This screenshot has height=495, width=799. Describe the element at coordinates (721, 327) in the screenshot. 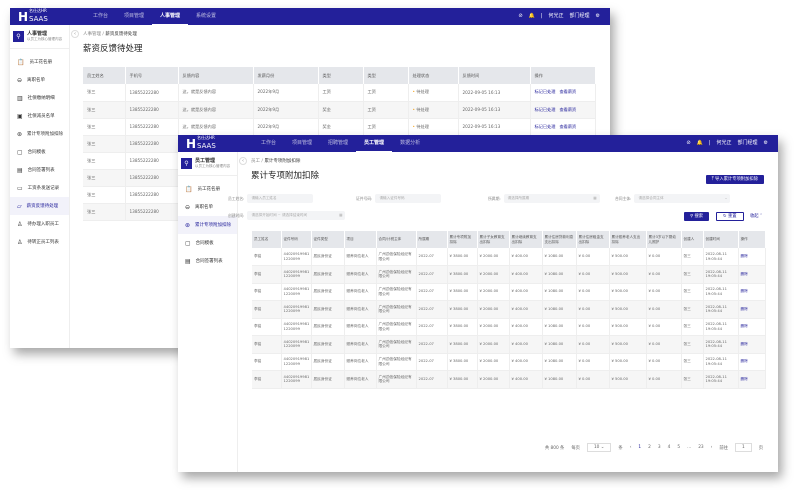

I see `table-cell: 2022-08-11 19:05:44` at that location.